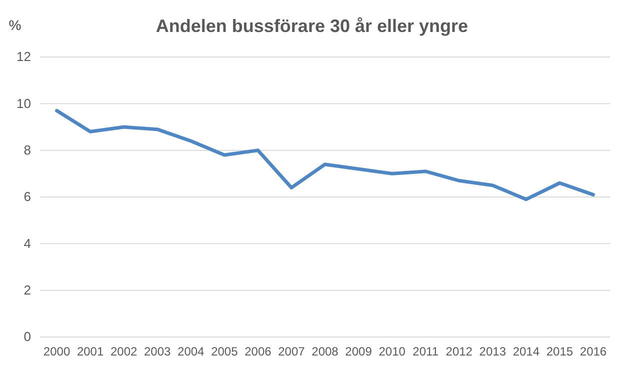 The width and height of the screenshot is (624, 374). Describe the element at coordinates (124, 351) in the screenshot. I see `x-tick-label: 2002` at that location.